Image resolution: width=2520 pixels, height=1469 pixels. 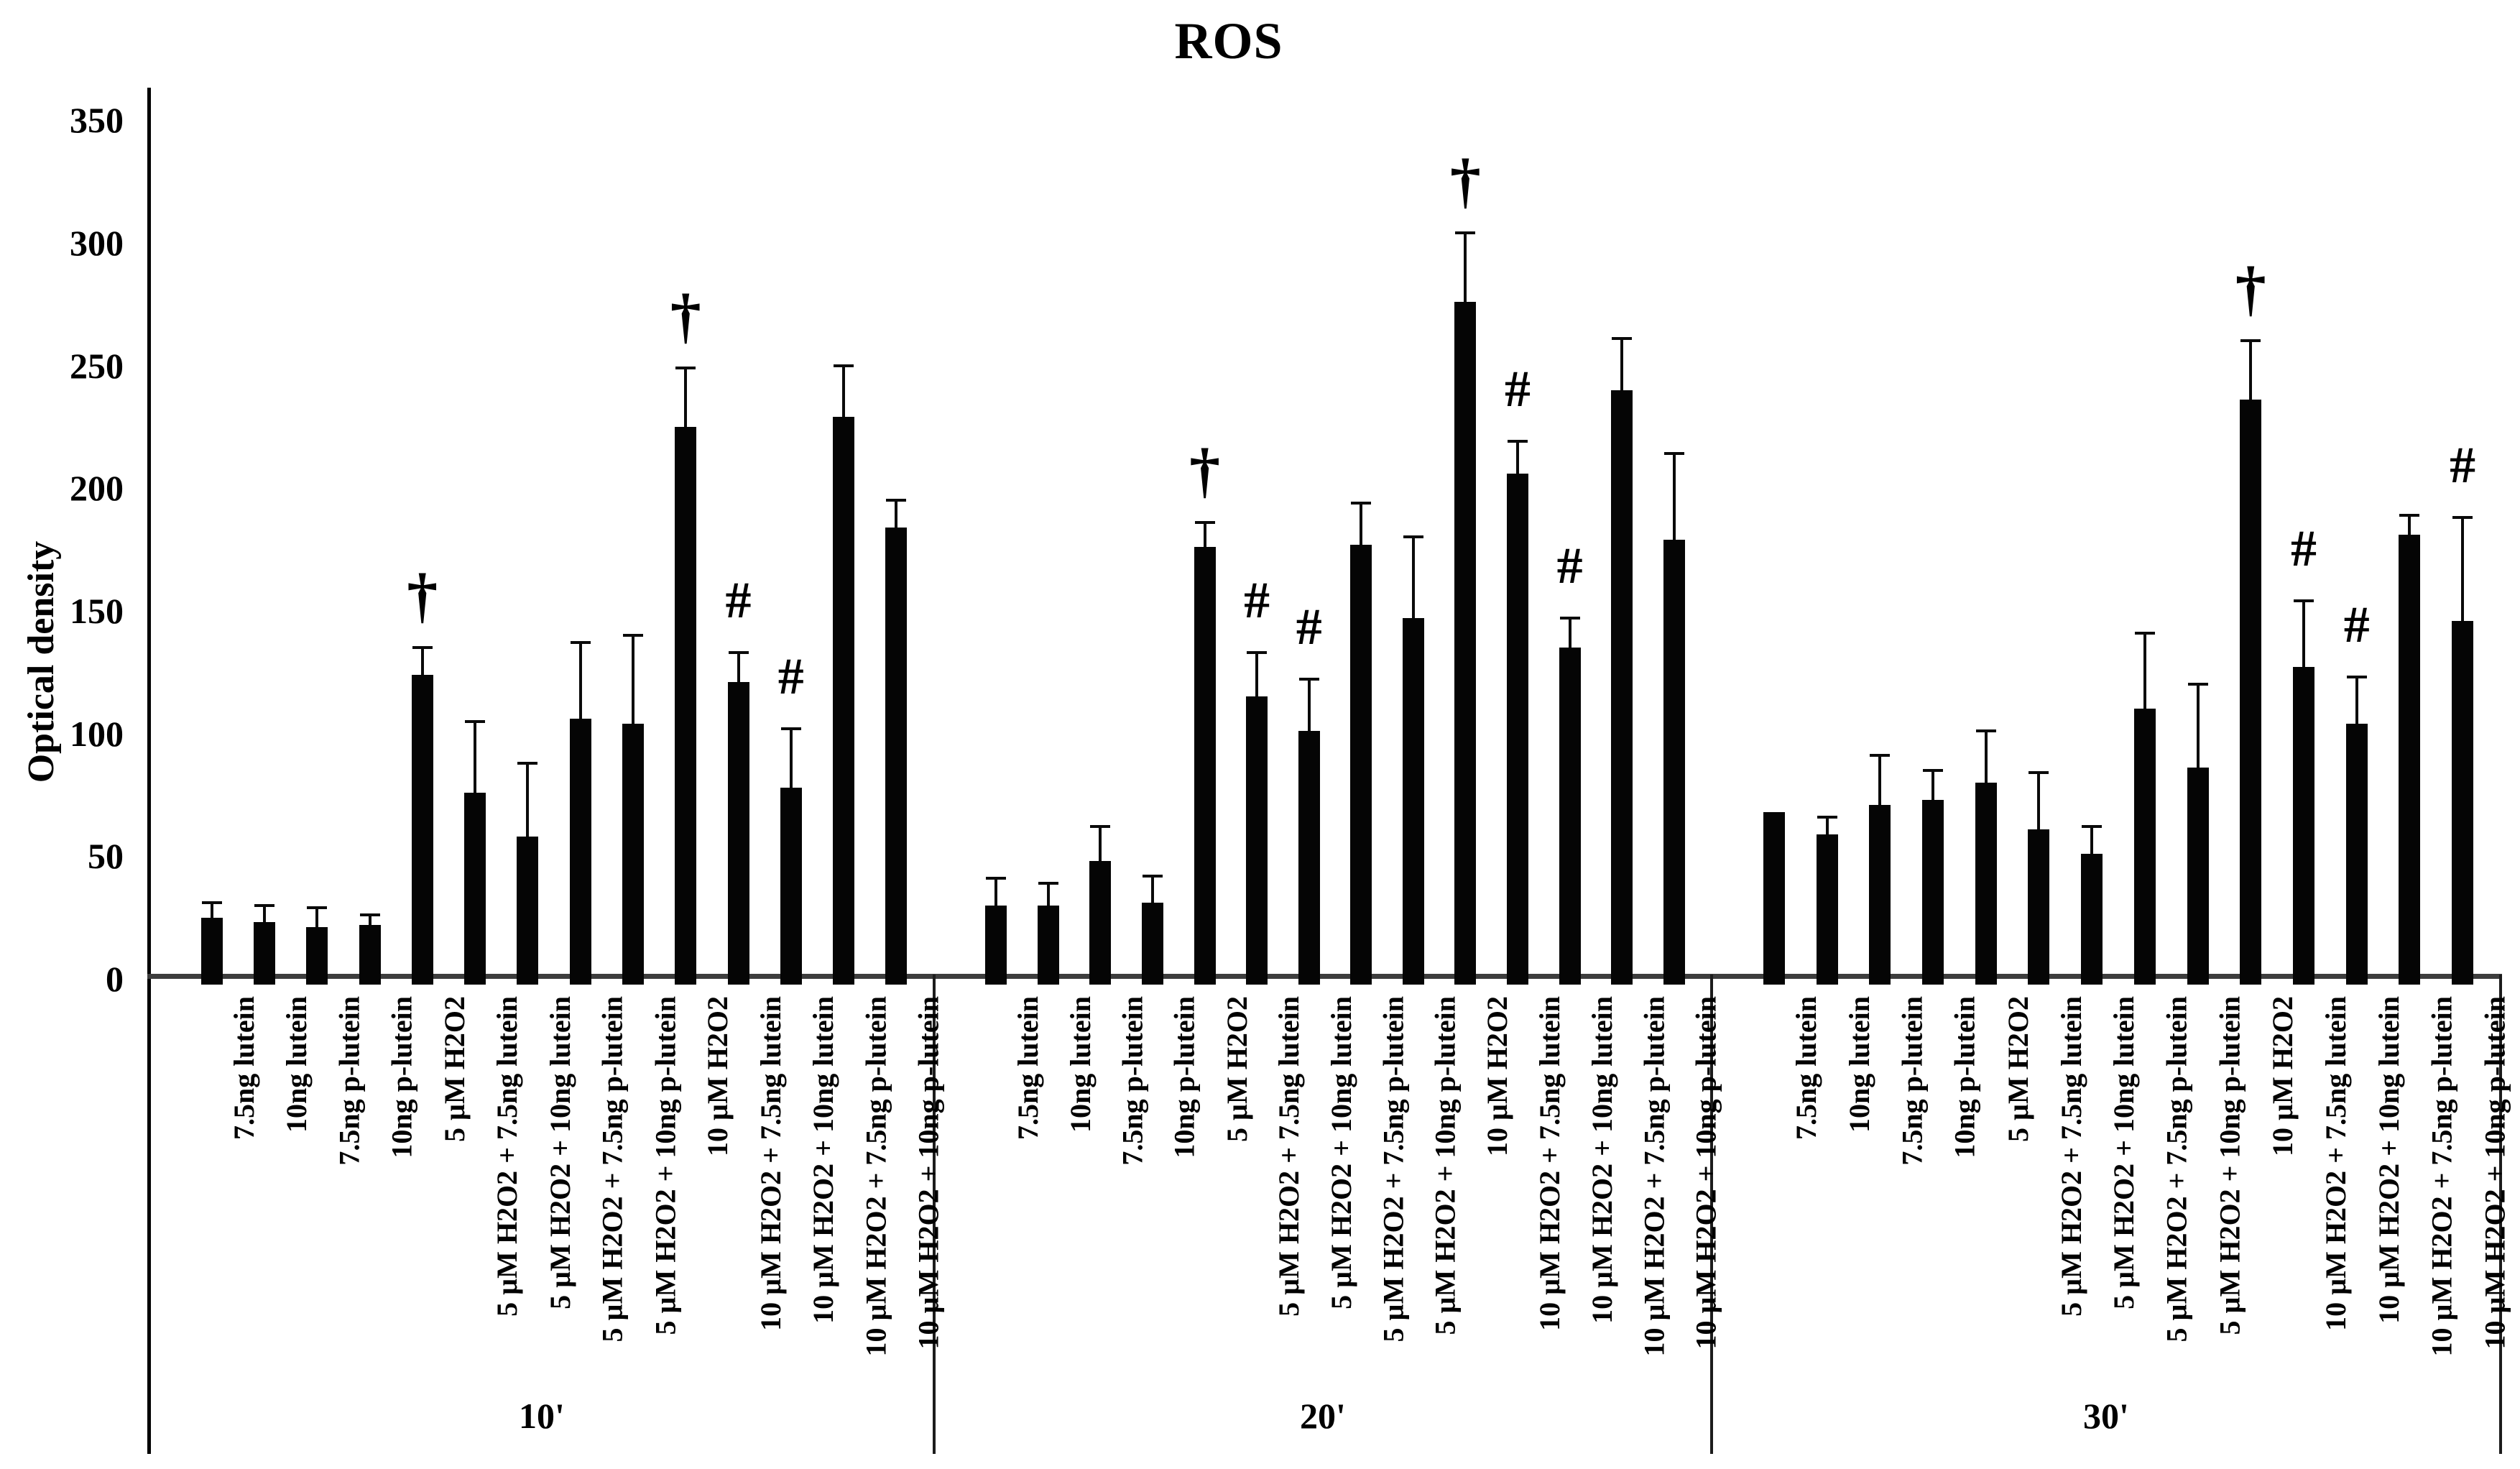 I want to click on x-axis-label: 10 µM H2O2, so click(x=1497, y=1076).